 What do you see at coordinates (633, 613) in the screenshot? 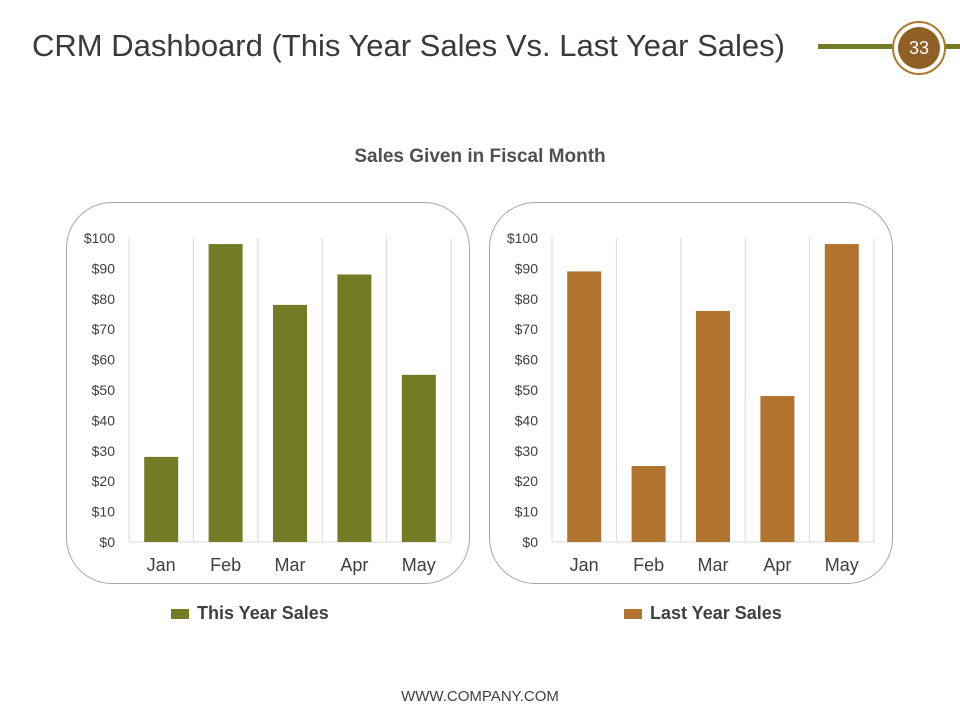
I see `legend-swatch-last-year` at bounding box center [633, 613].